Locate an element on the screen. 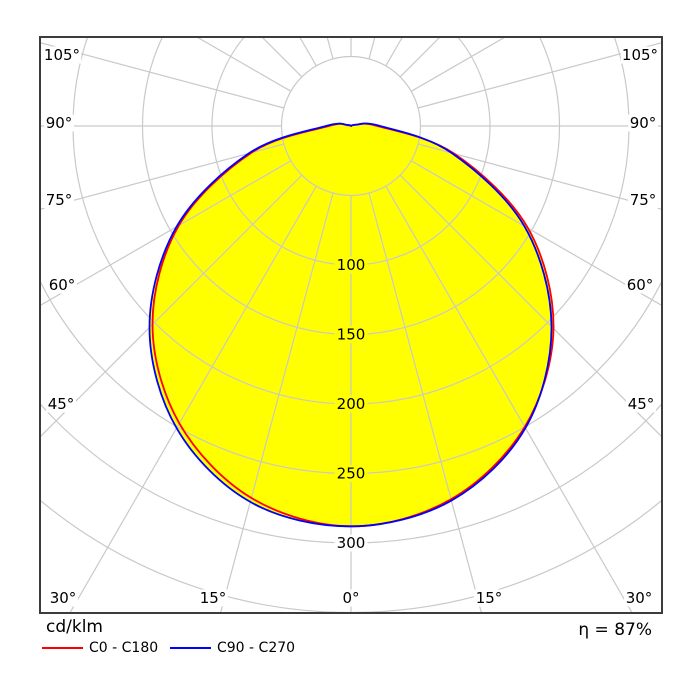 This screenshot has height=700, width=700. legend-item-c90-c270: C90 - C270 is located at coordinates (235, 648).